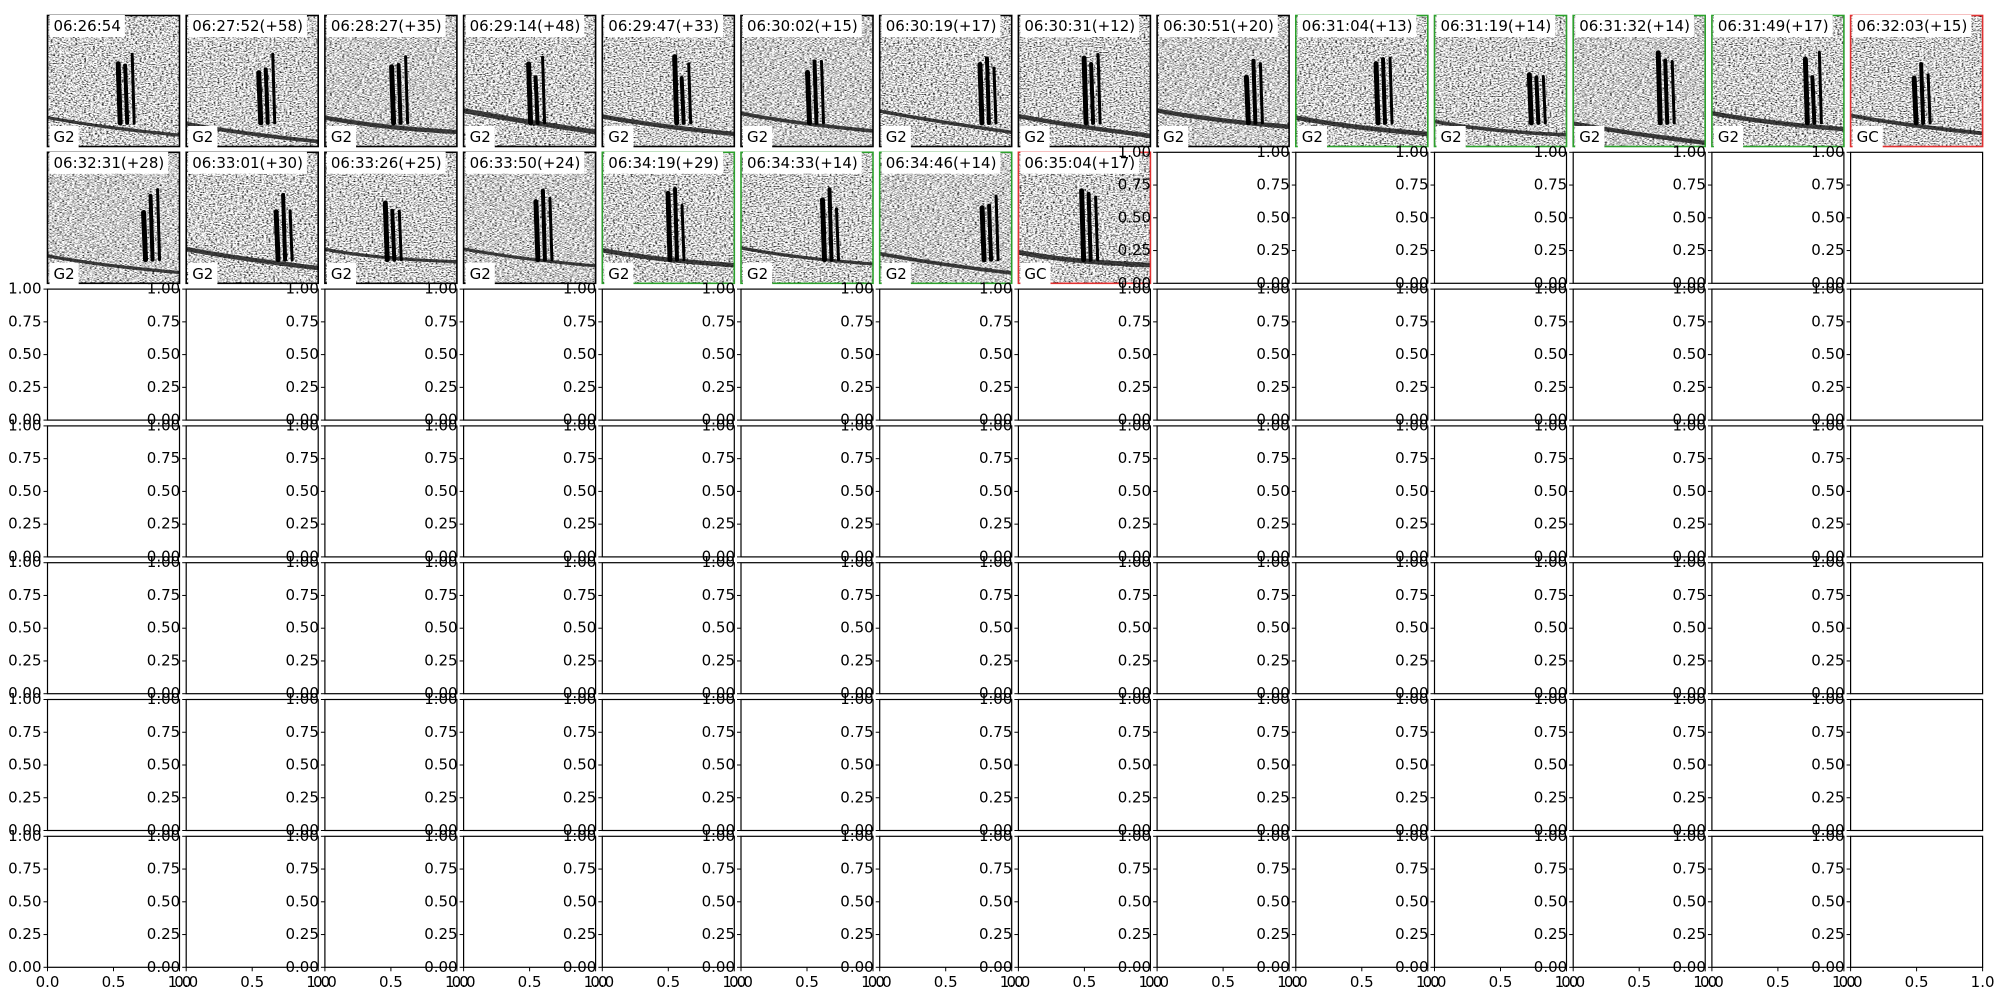  Describe the element at coordinates (1357, 26) in the screenshot. I see `time-box` at that location.